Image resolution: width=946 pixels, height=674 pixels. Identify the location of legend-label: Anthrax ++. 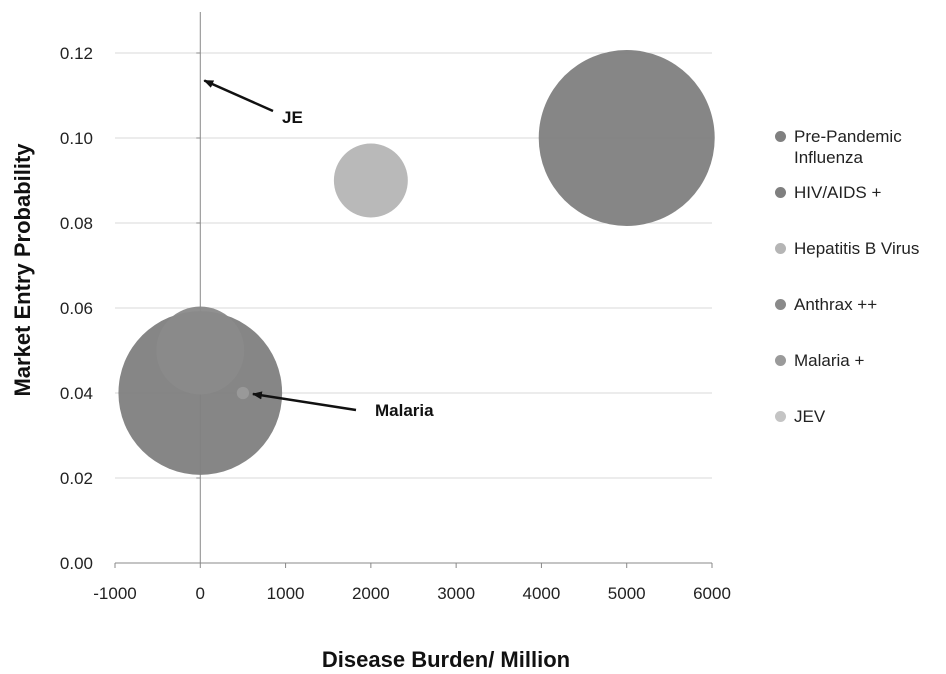
(836, 304).